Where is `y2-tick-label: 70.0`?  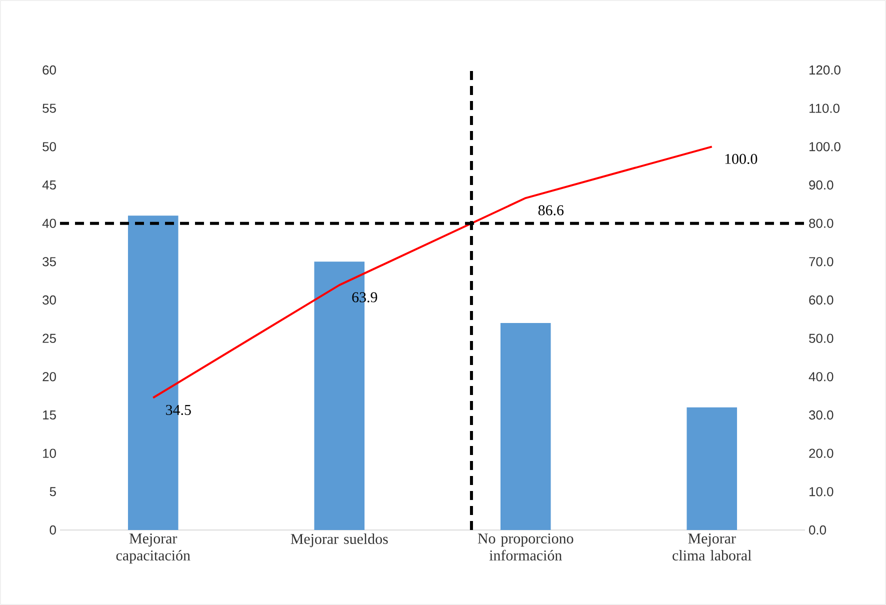 y2-tick-label: 70.0 is located at coordinates (821, 261).